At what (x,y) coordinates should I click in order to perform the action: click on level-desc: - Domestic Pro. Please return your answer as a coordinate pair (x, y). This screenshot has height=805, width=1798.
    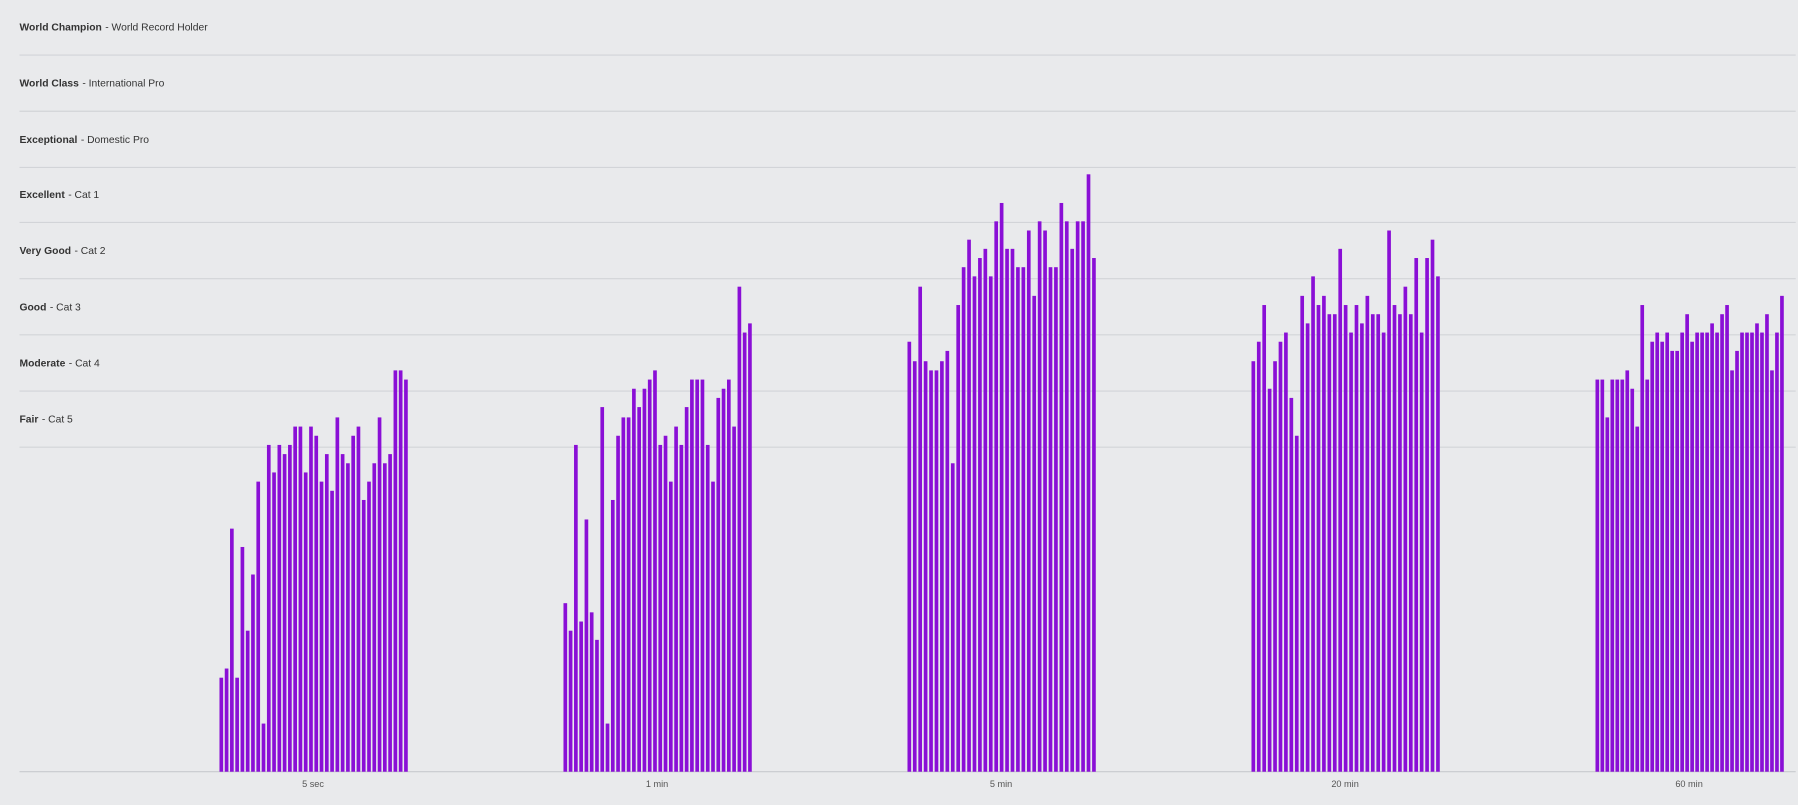
    Looking at the image, I should click on (115, 140).